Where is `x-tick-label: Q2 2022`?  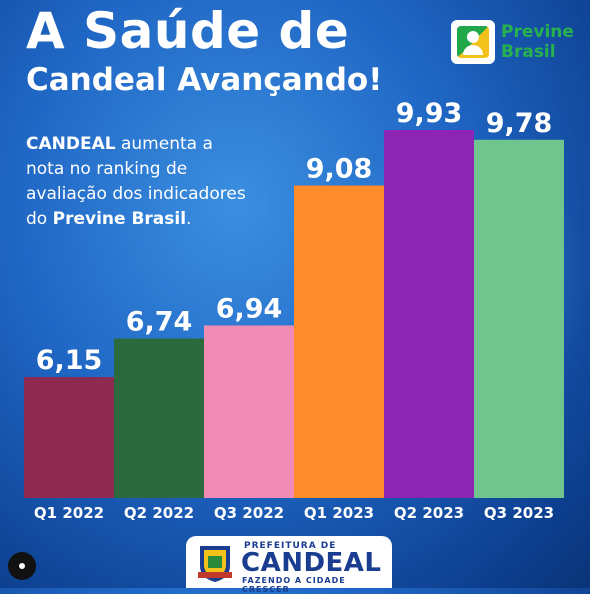 x-tick-label: Q2 2022 is located at coordinates (159, 513).